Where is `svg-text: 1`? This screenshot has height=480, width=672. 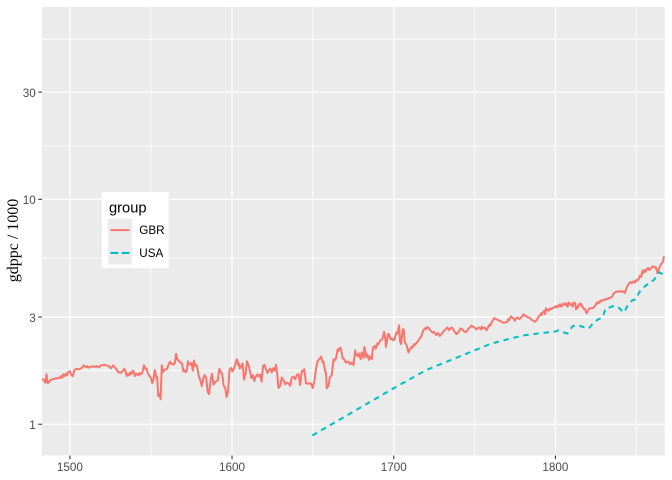 svg-text: 1 is located at coordinates (32, 425).